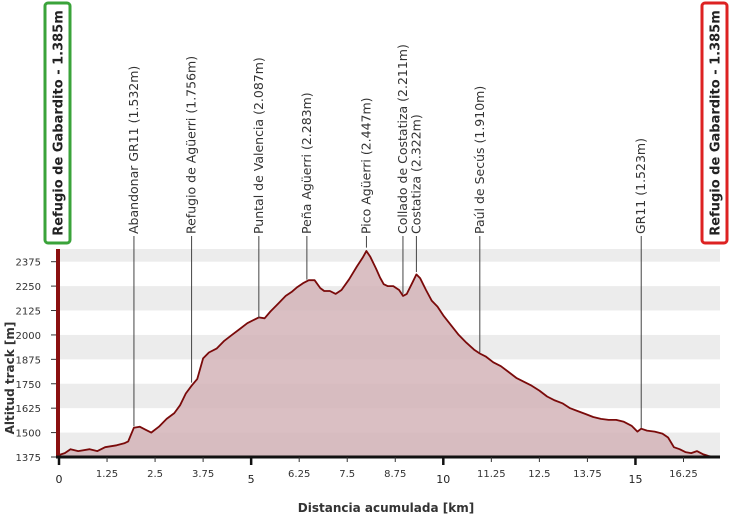  Describe the element at coordinates (28, 360) in the screenshot. I see `y-tick-label: 1875` at that location.